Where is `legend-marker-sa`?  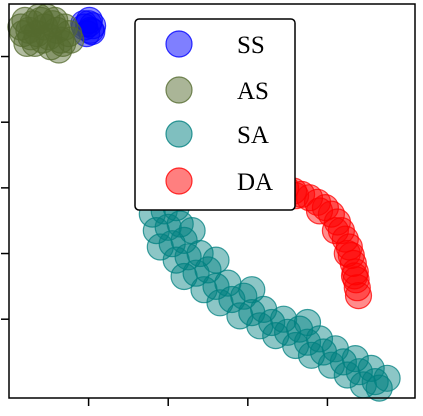
legend-marker-sa is located at coordinates (179, 134).